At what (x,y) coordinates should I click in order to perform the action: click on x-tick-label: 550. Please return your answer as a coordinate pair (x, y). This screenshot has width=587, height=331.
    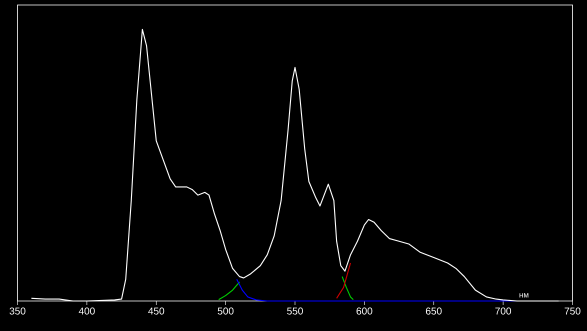
    Looking at the image, I should click on (295, 311).